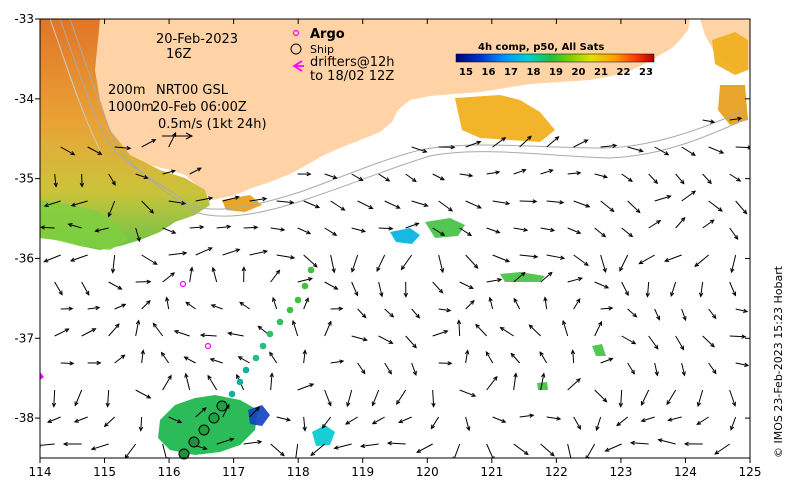 The image size is (791, 492). Describe the element at coordinates (298, 66) in the screenshot. I see `drifter-legend-icon` at that location.